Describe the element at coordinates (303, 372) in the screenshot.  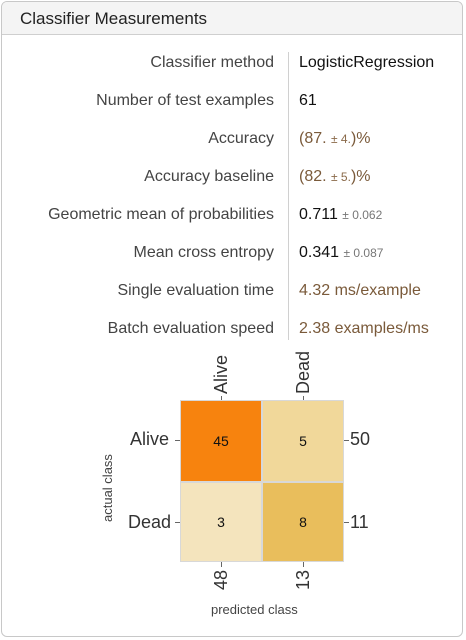
I see `column-label-dead: Dead` at that location.